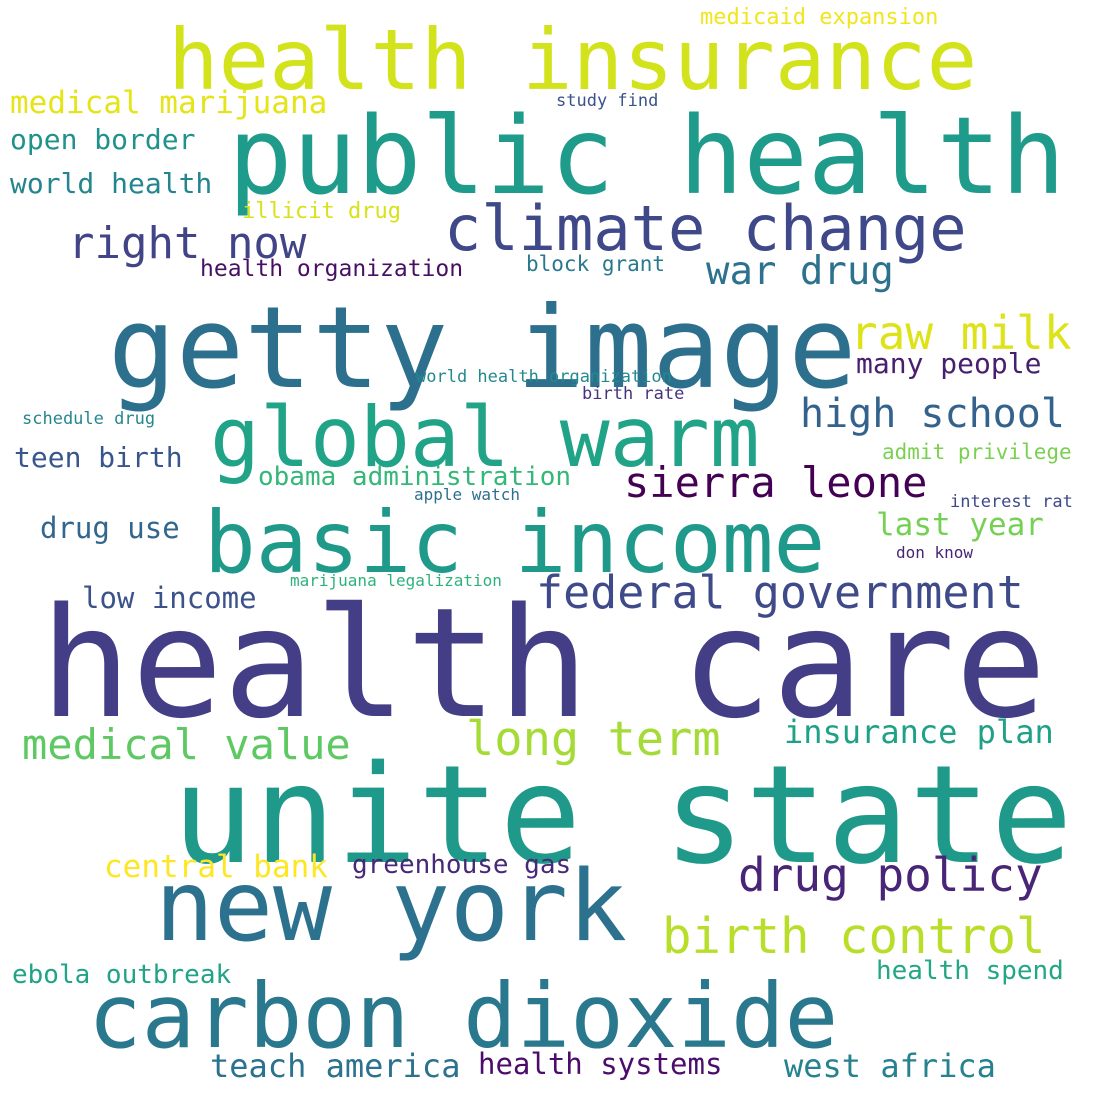 Image resolution: width=1101 pixels, height=1101 pixels. Describe the element at coordinates (543, 663) in the screenshot. I see `word-health-care: health care` at that location.